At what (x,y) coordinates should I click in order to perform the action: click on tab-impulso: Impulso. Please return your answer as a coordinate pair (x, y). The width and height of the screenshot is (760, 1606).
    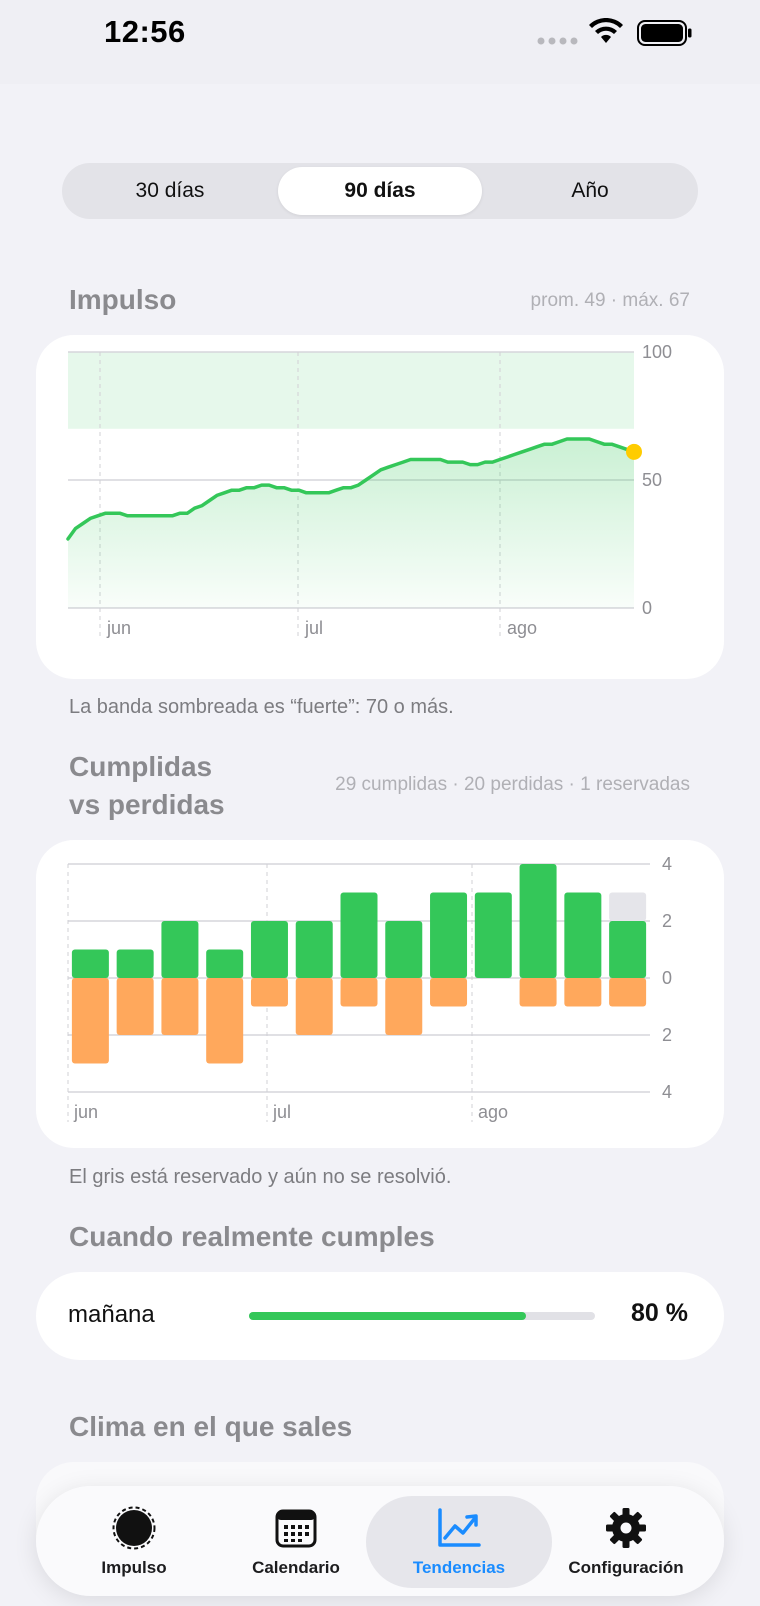
    Looking at the image, I should click on (134, 1541).